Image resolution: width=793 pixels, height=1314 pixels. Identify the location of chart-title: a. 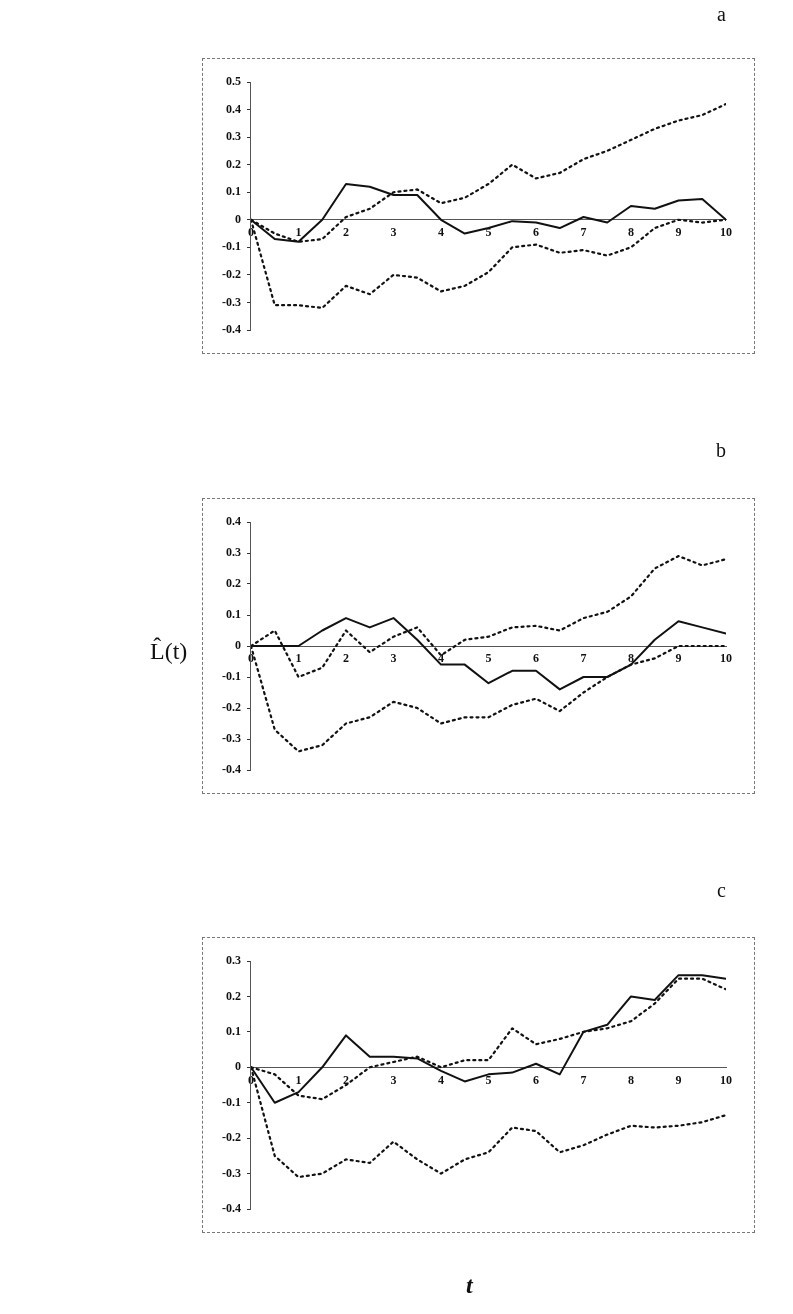
(722, 14).